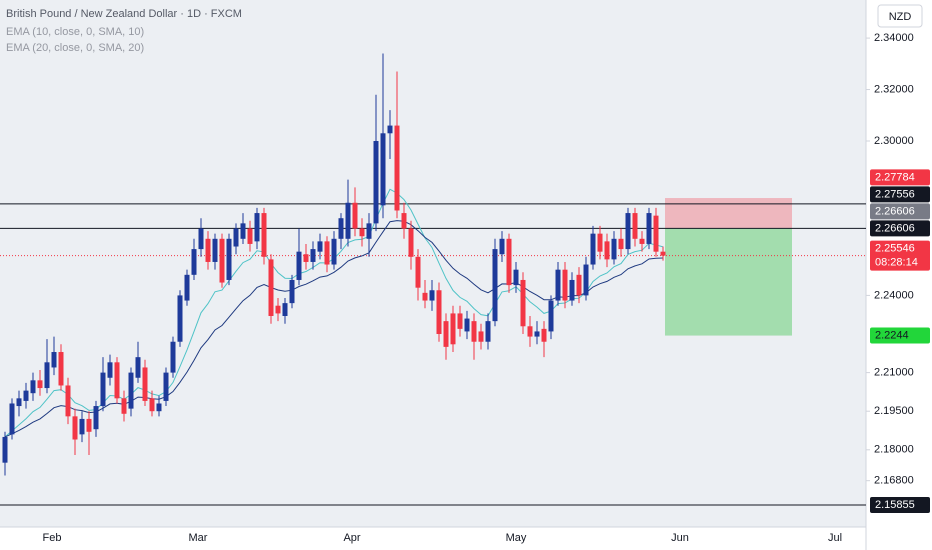  I want to click on x-tick-label: Apr, so click(351, 538).